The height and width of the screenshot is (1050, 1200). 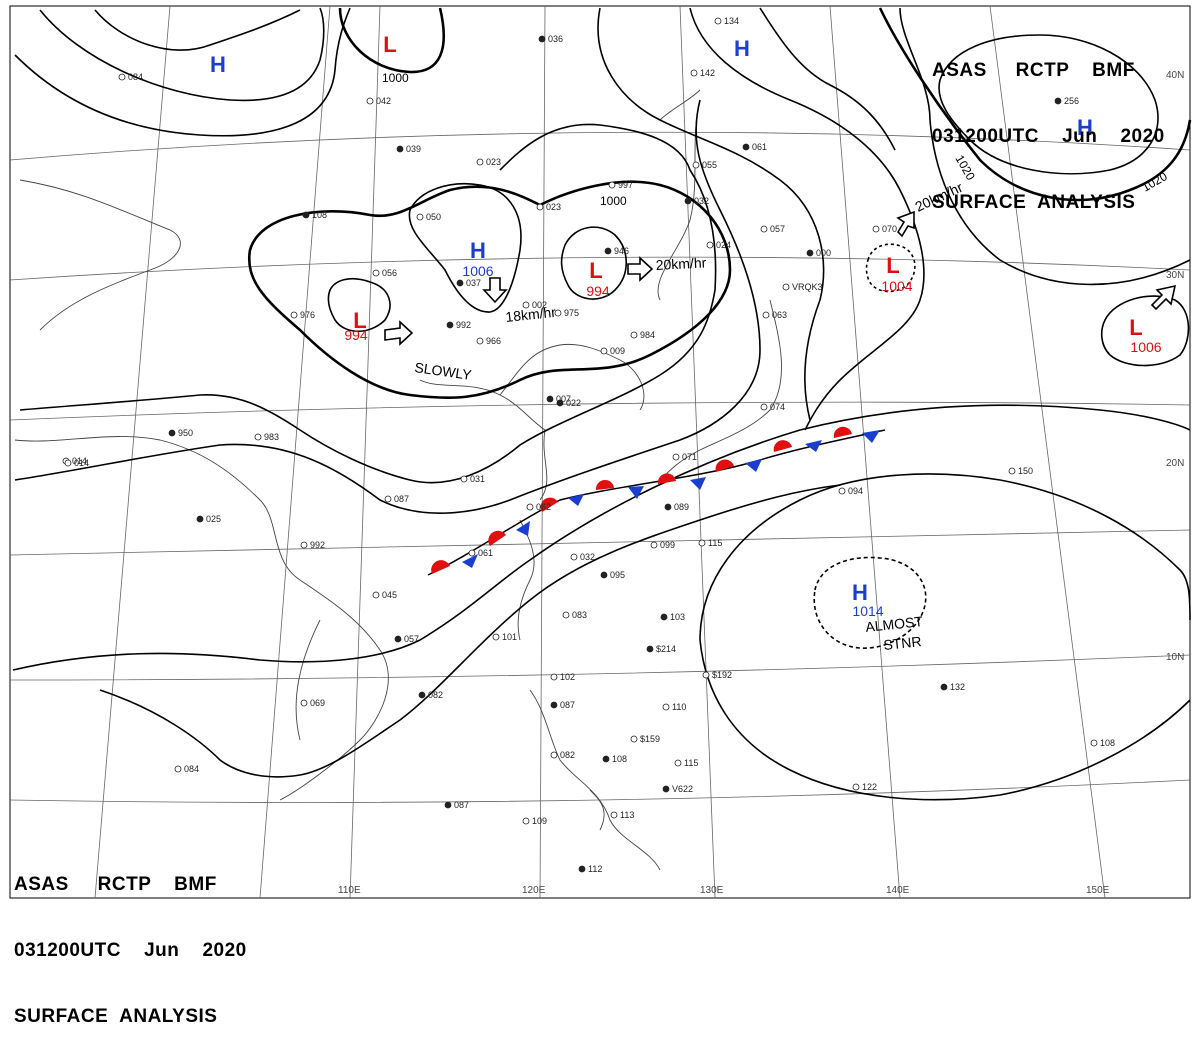 What do you see at coordinates (317, 545) in the screenshot?
I see `station-pressure-code: 992` at bounding box center [317, 545].